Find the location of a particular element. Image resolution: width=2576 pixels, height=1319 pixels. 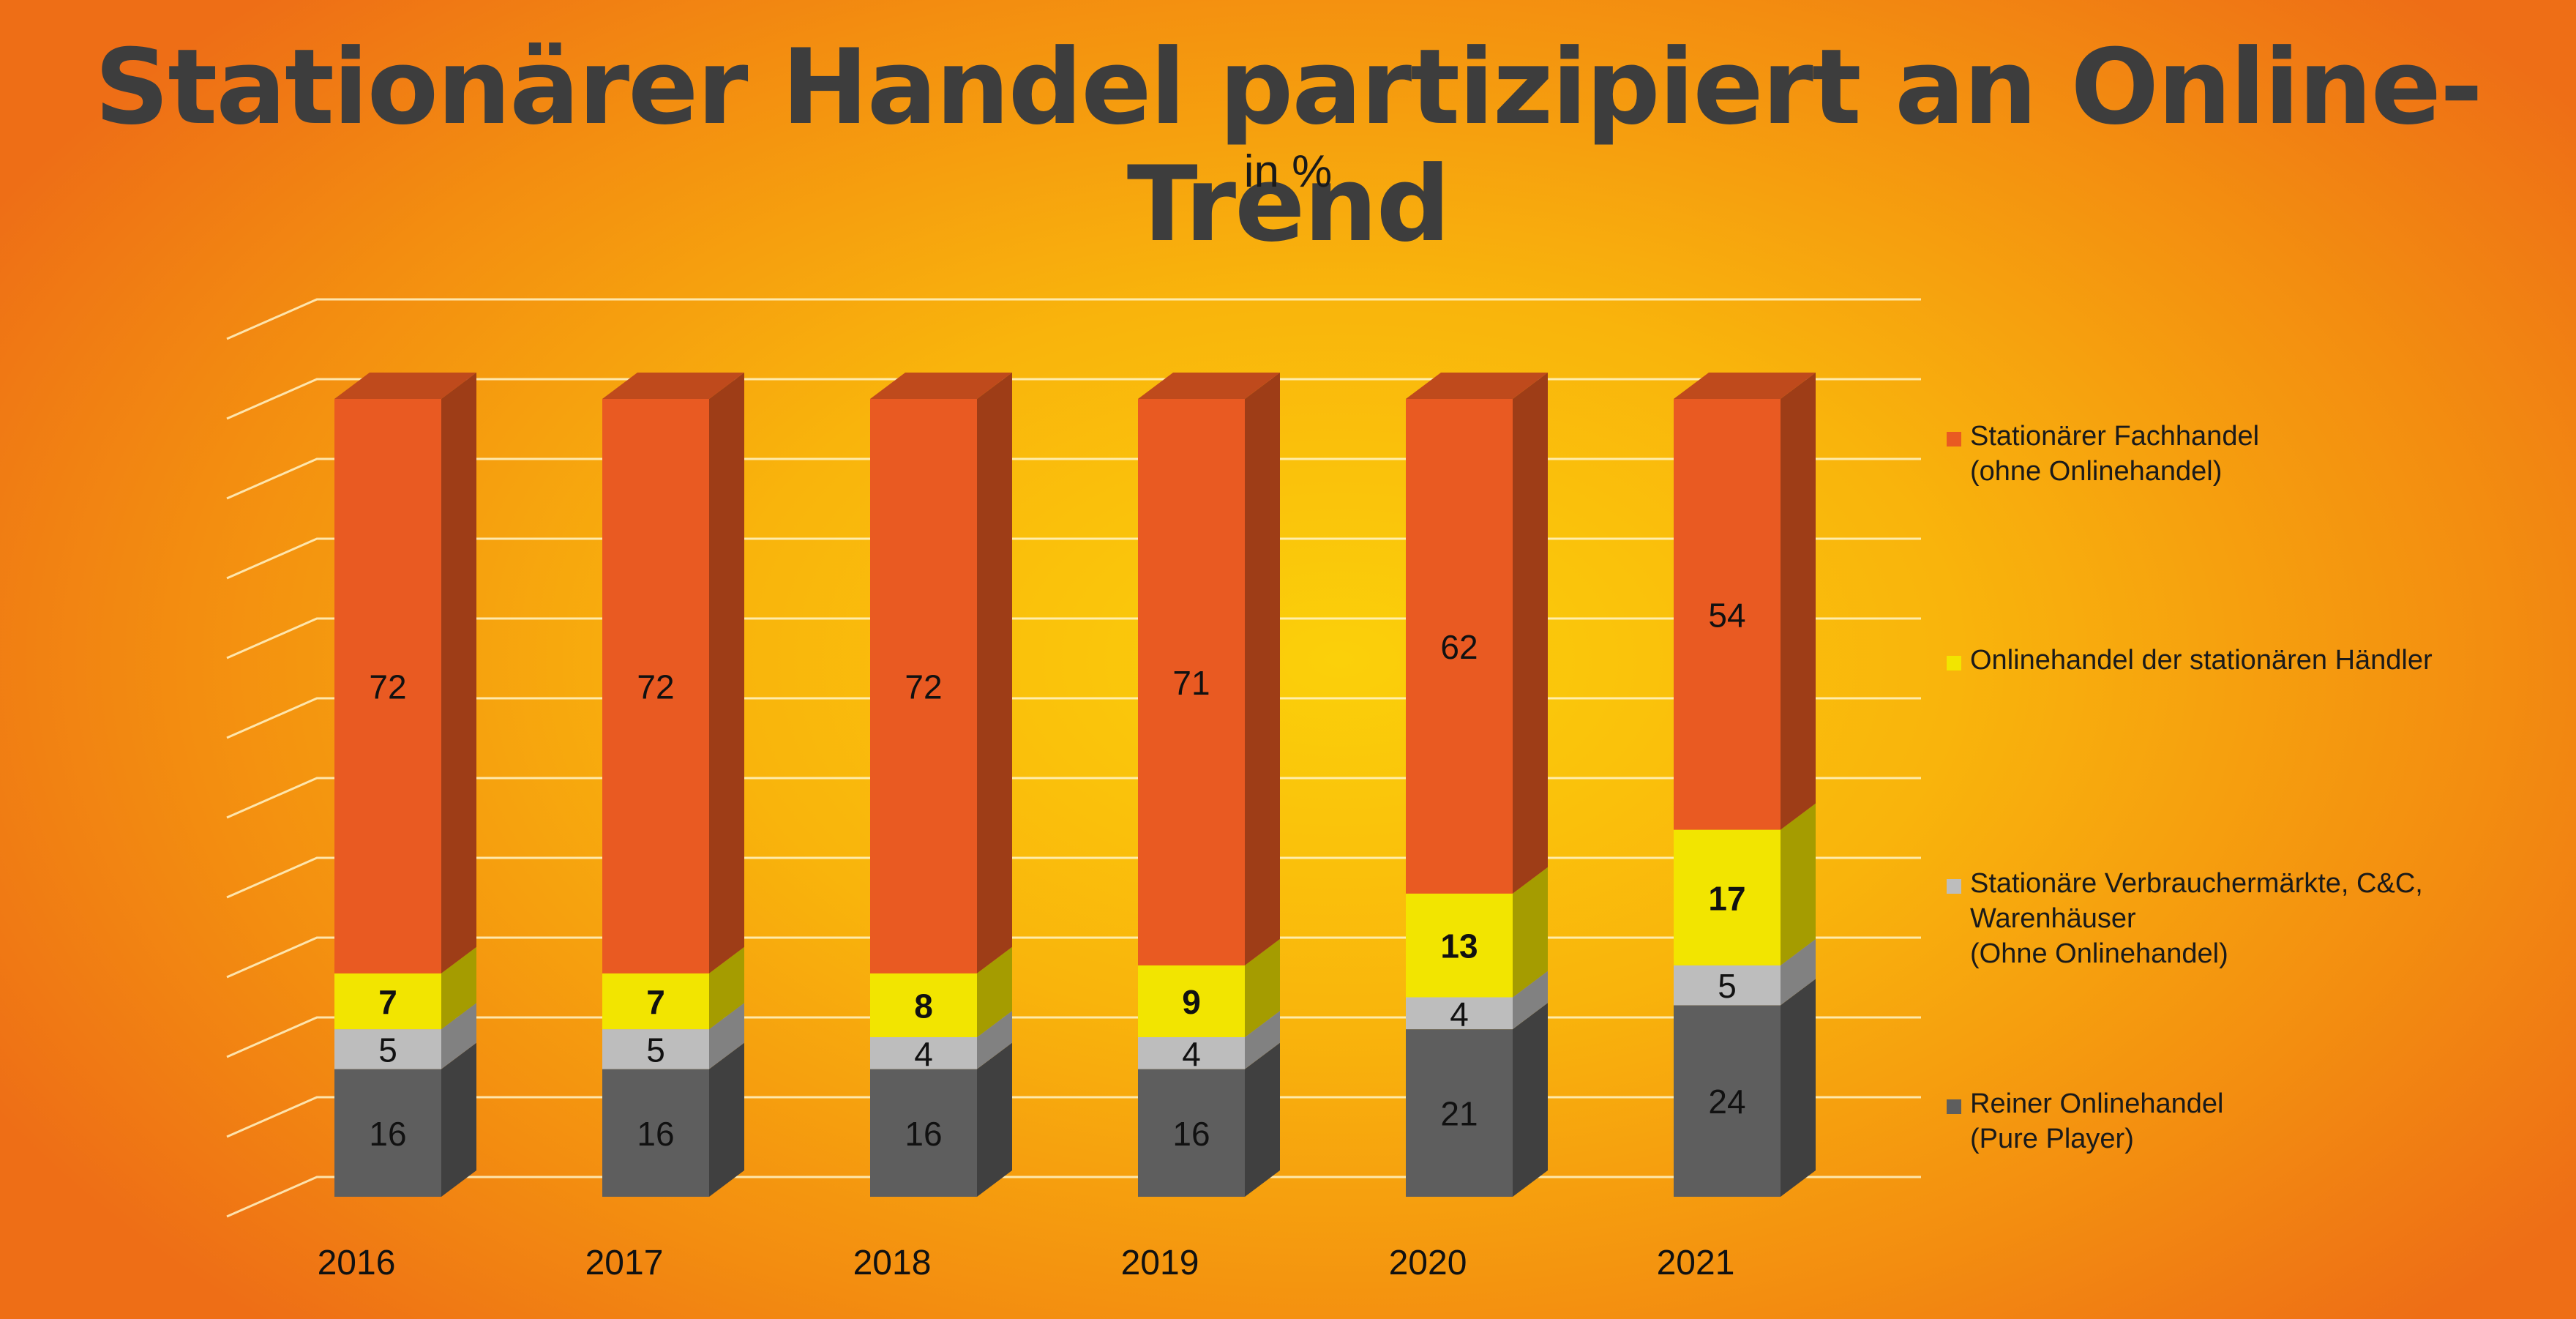

bar-pureplayer-2020 is located at coordinates (1459, 1113).